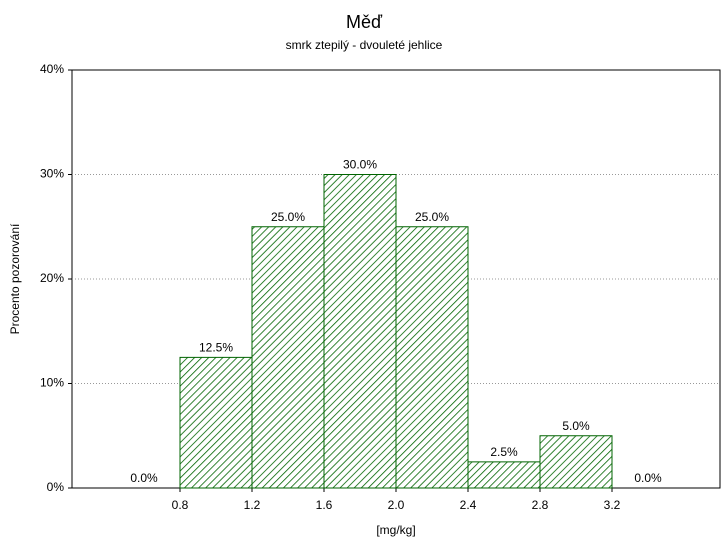 This screenshot has height=546, width=728. What do you see at coordinates (52, 383) in the screenshot?
I see `y-tick-label: 10%` at bounding box center [52, 383].